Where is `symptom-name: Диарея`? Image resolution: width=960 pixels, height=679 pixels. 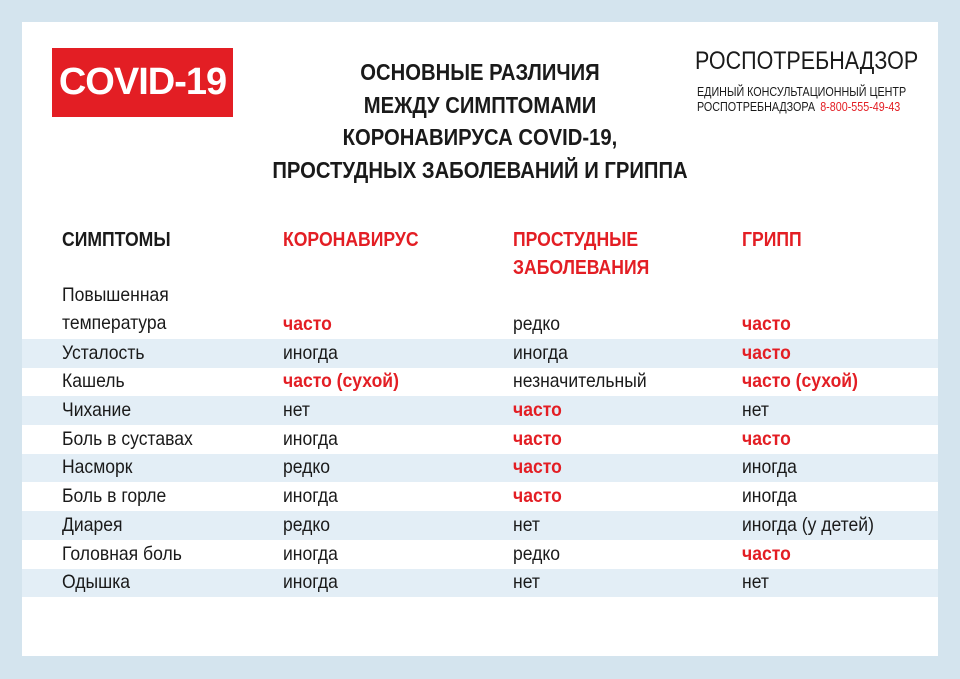 symptom-name: Диарея is located at coordinates (92, 524).